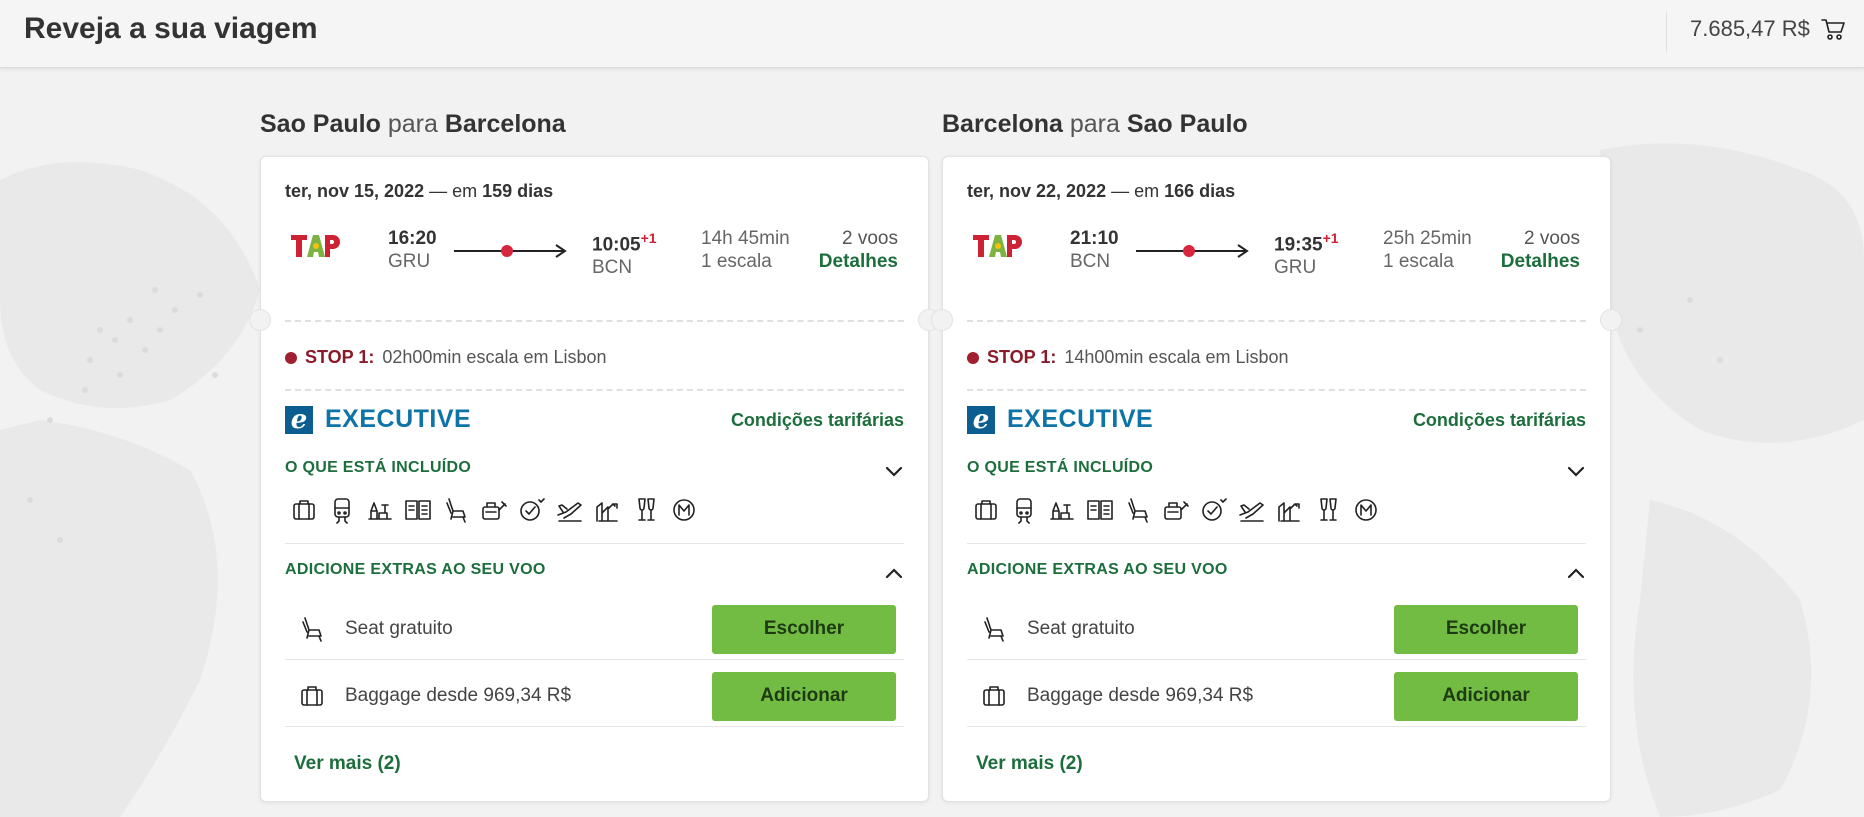  What do you see at coordinates (1666, 32) in the screenshot?
I see `header-divider` at bounding box center [1666, 32].